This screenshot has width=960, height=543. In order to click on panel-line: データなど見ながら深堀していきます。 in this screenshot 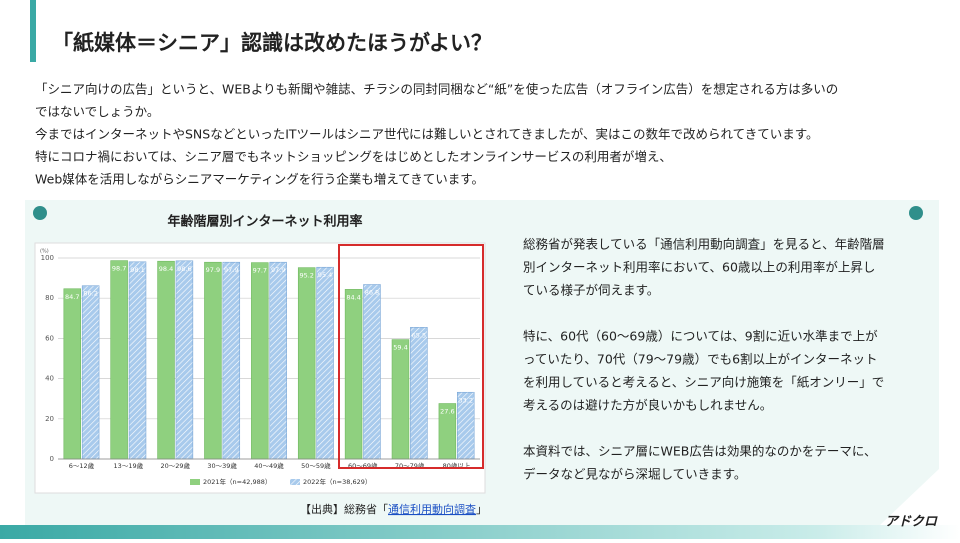, I will do `click(634, 474)`.